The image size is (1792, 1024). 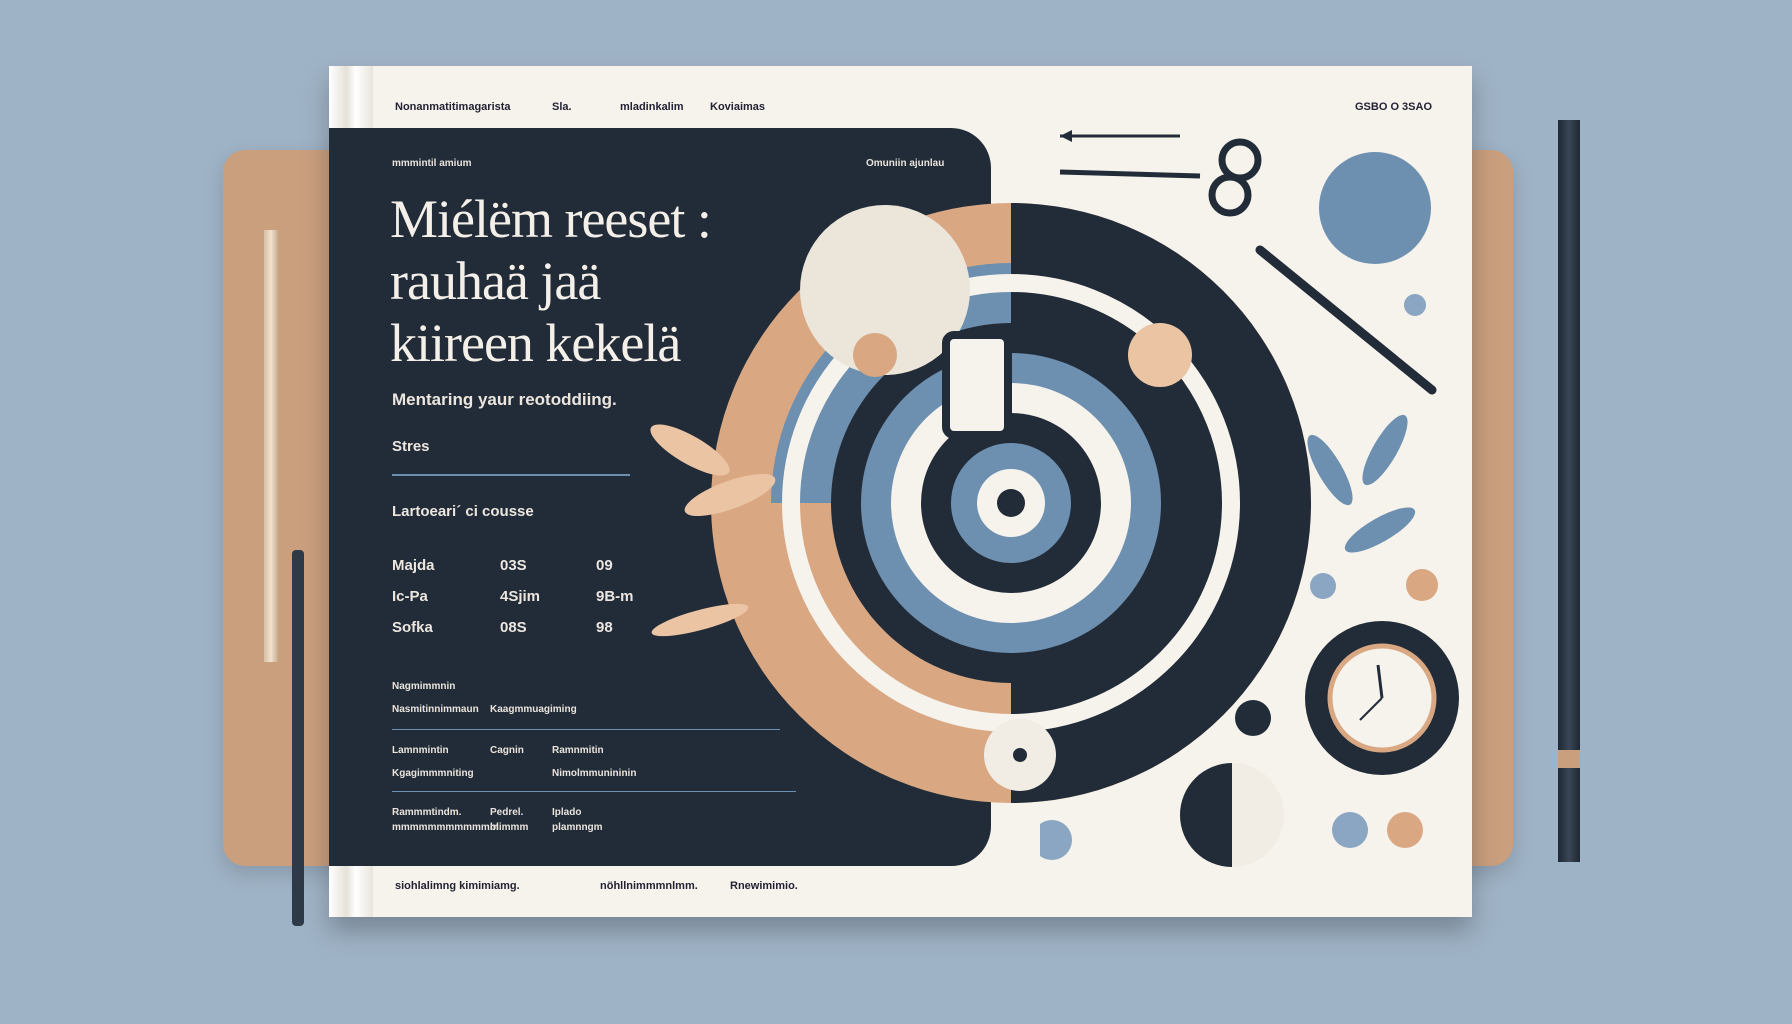 What do you see at coordinates (1160, 177) in the screenshot?
I see `scissors-icon` at bounding box center [1160, 177].